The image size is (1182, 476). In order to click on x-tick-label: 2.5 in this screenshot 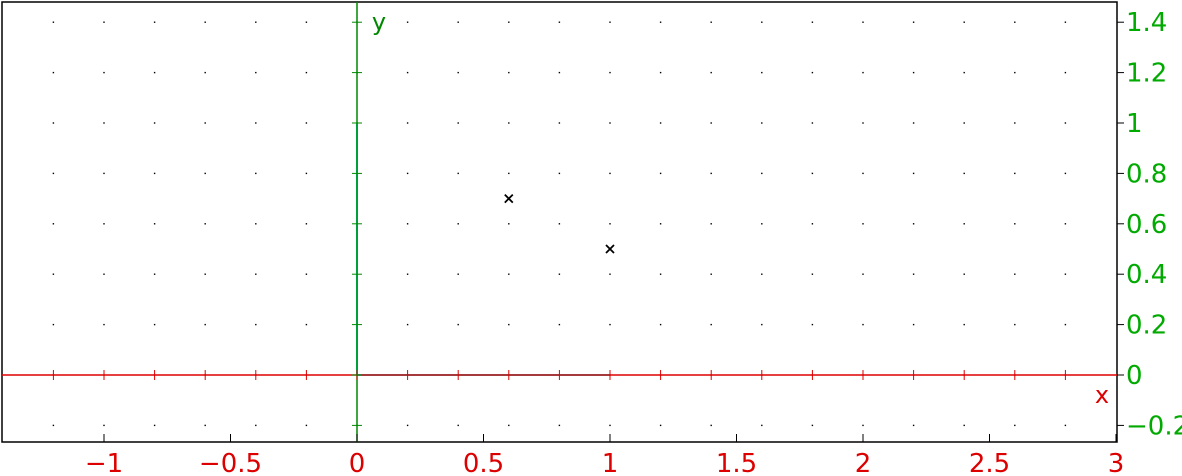, I will do `click(989, 462)`.